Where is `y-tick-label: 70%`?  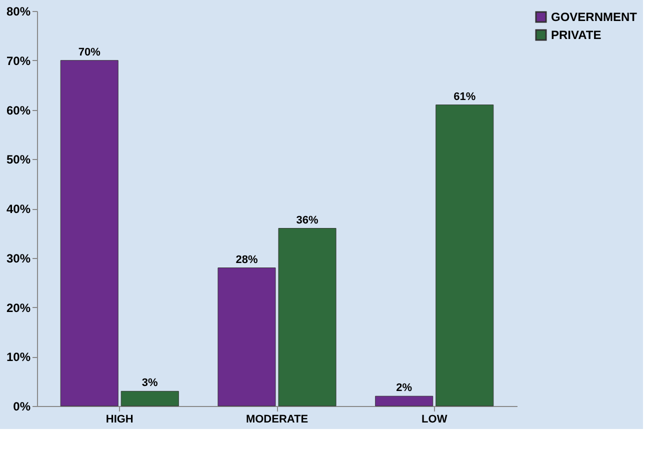
y-tick-label: 70% is located at coordinates (18, 61).